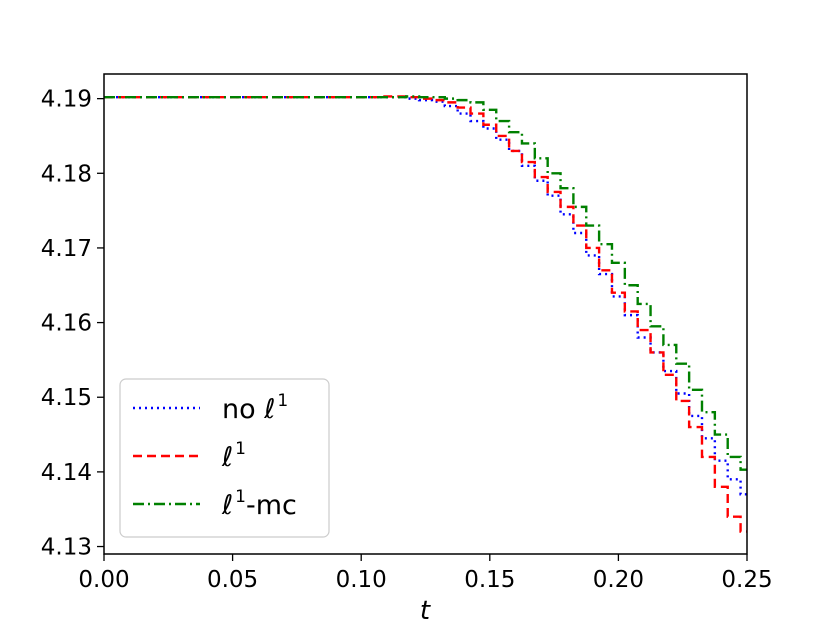 The image size is (830, 623). Describe the element at coordinates (259, 504) in the screenshot. I see `legend-label: ℓ 1-mc` at that location.